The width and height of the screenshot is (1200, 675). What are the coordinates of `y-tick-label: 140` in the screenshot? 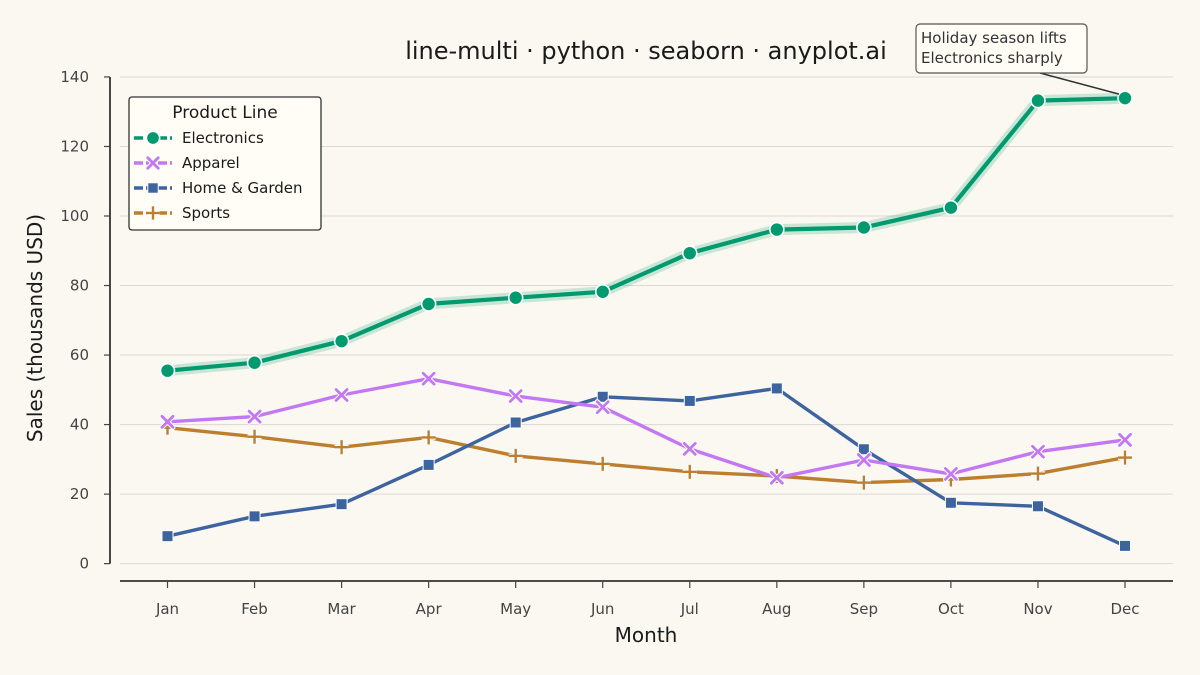 It's located at (74, 77).